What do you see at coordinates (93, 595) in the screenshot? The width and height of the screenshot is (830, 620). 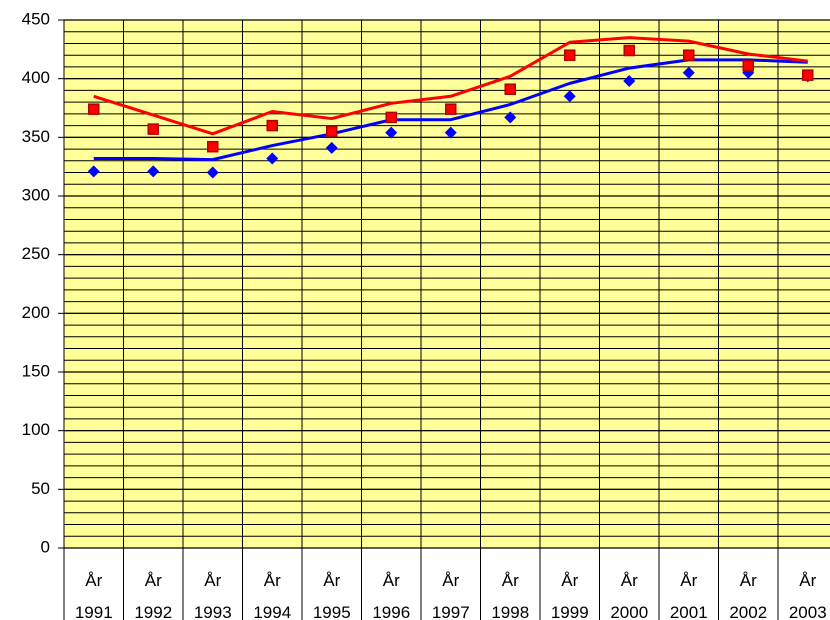 I see `x-tick-label: År 1991` at bounding box center [93, 595].